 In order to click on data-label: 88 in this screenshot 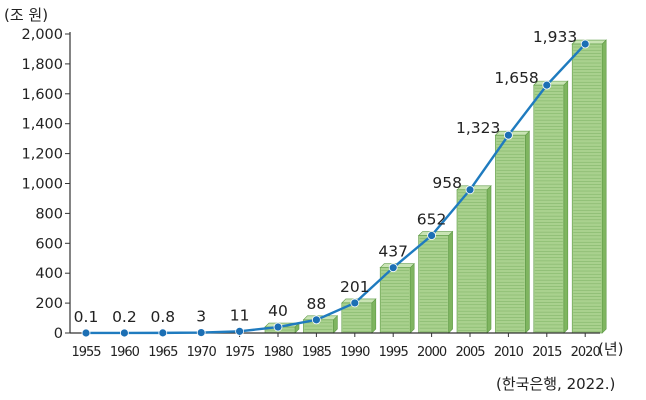, I will do `click(317, 304)`.